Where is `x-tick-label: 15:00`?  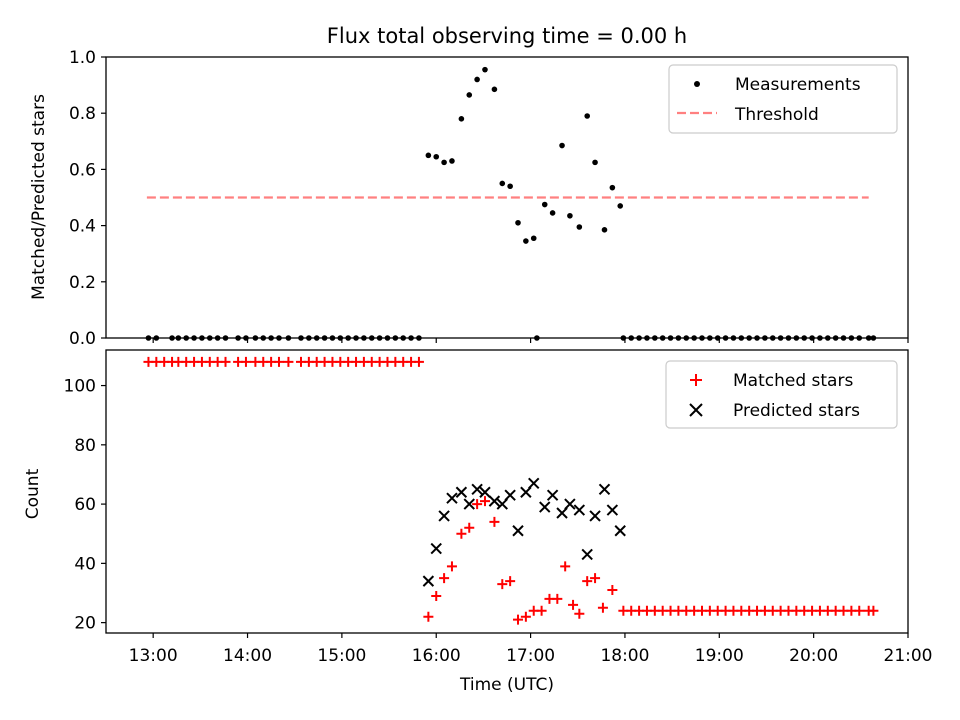
x-tick-label: 15:00 is located at coordinates (341, 656).